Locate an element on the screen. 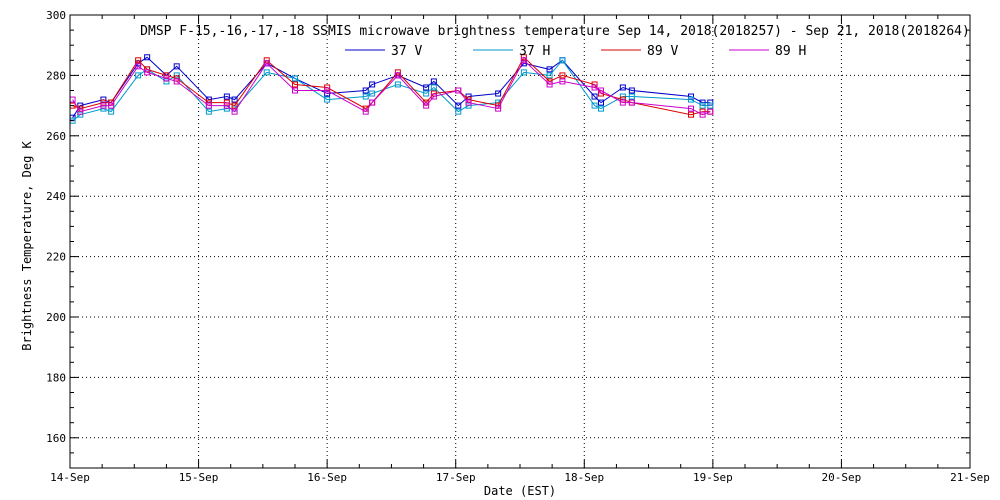 The width and height of the screenshot is (1000, 500). y-tick-label: 300 is located at coordinates (56, 15).